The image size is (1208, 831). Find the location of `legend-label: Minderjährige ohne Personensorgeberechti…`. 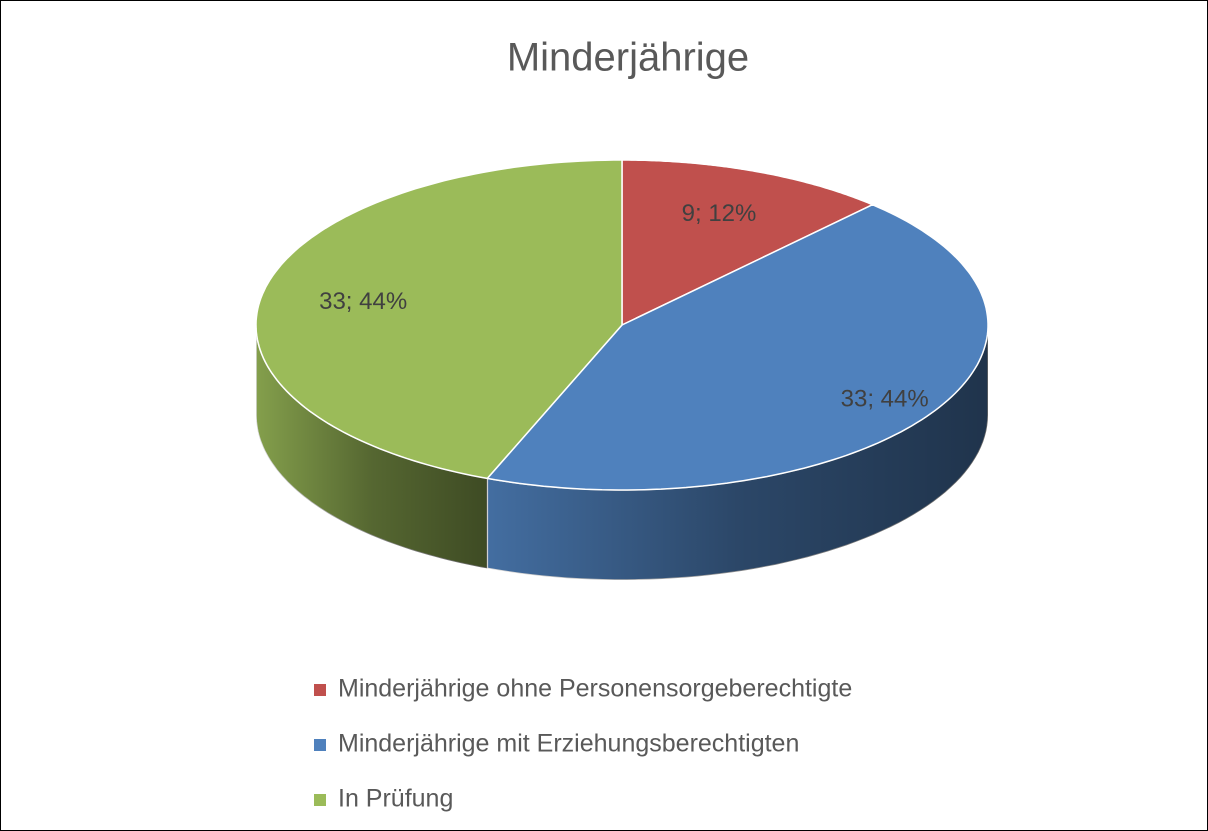

legend-label: Minderjährige ohne Personensorgeberechti… is located at coordinates (595, 689).